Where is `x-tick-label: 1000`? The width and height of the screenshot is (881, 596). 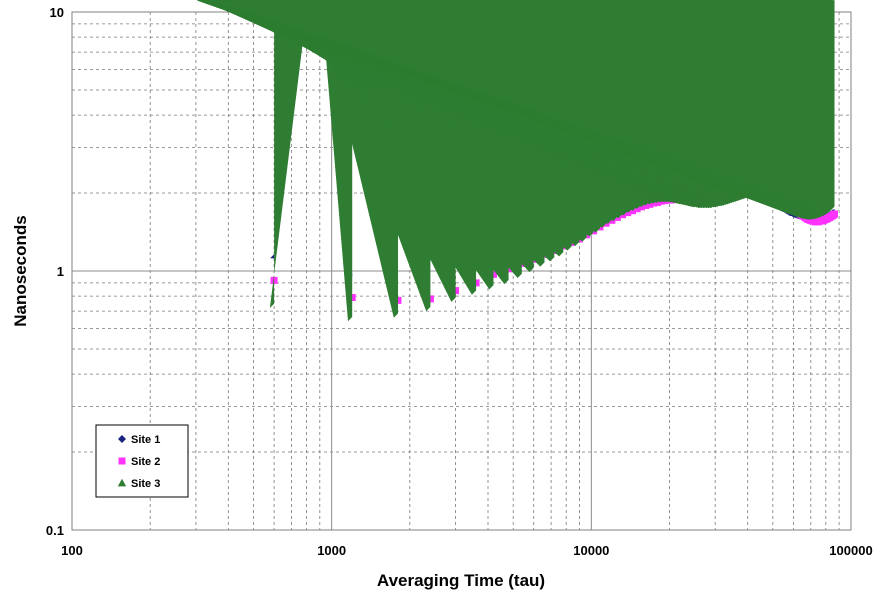
x-tick-label: 1000 is located at coordinates (331, 550).